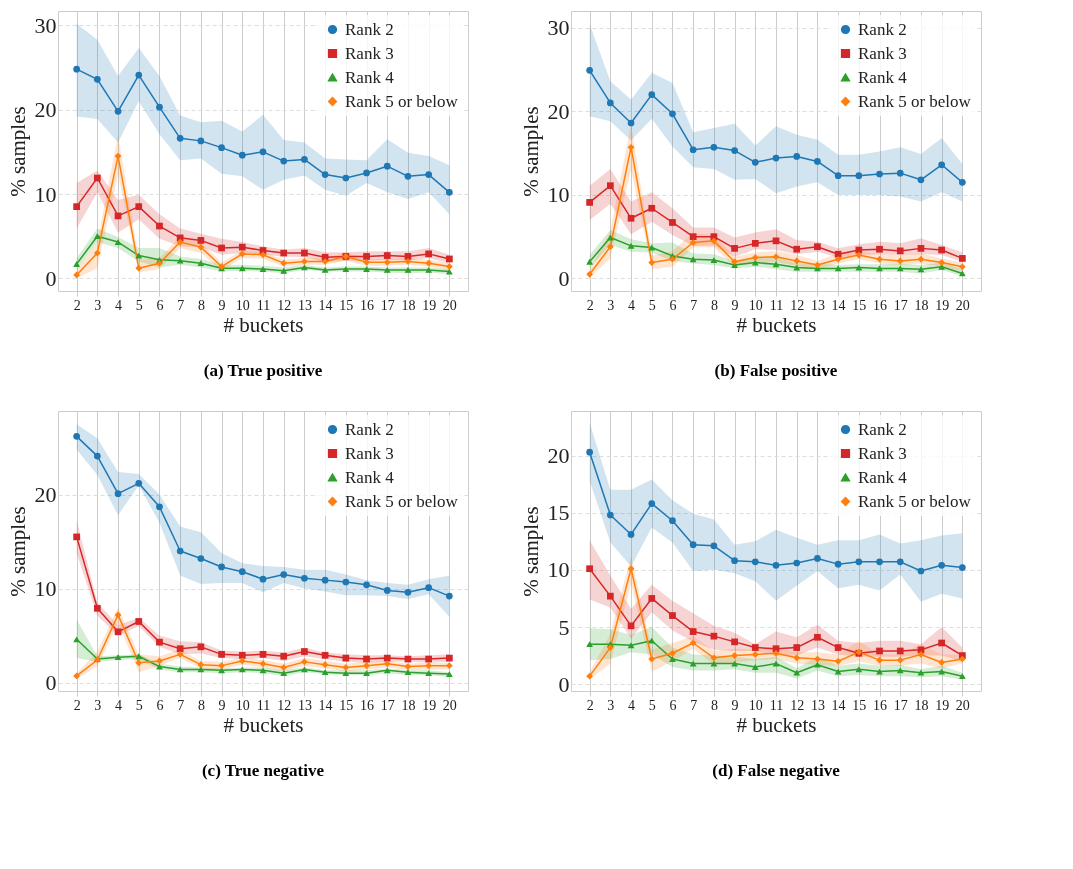 The height and width of the screenshot is (869, 1073). I want to click on y-tick-label: 5, so click(564, 627).